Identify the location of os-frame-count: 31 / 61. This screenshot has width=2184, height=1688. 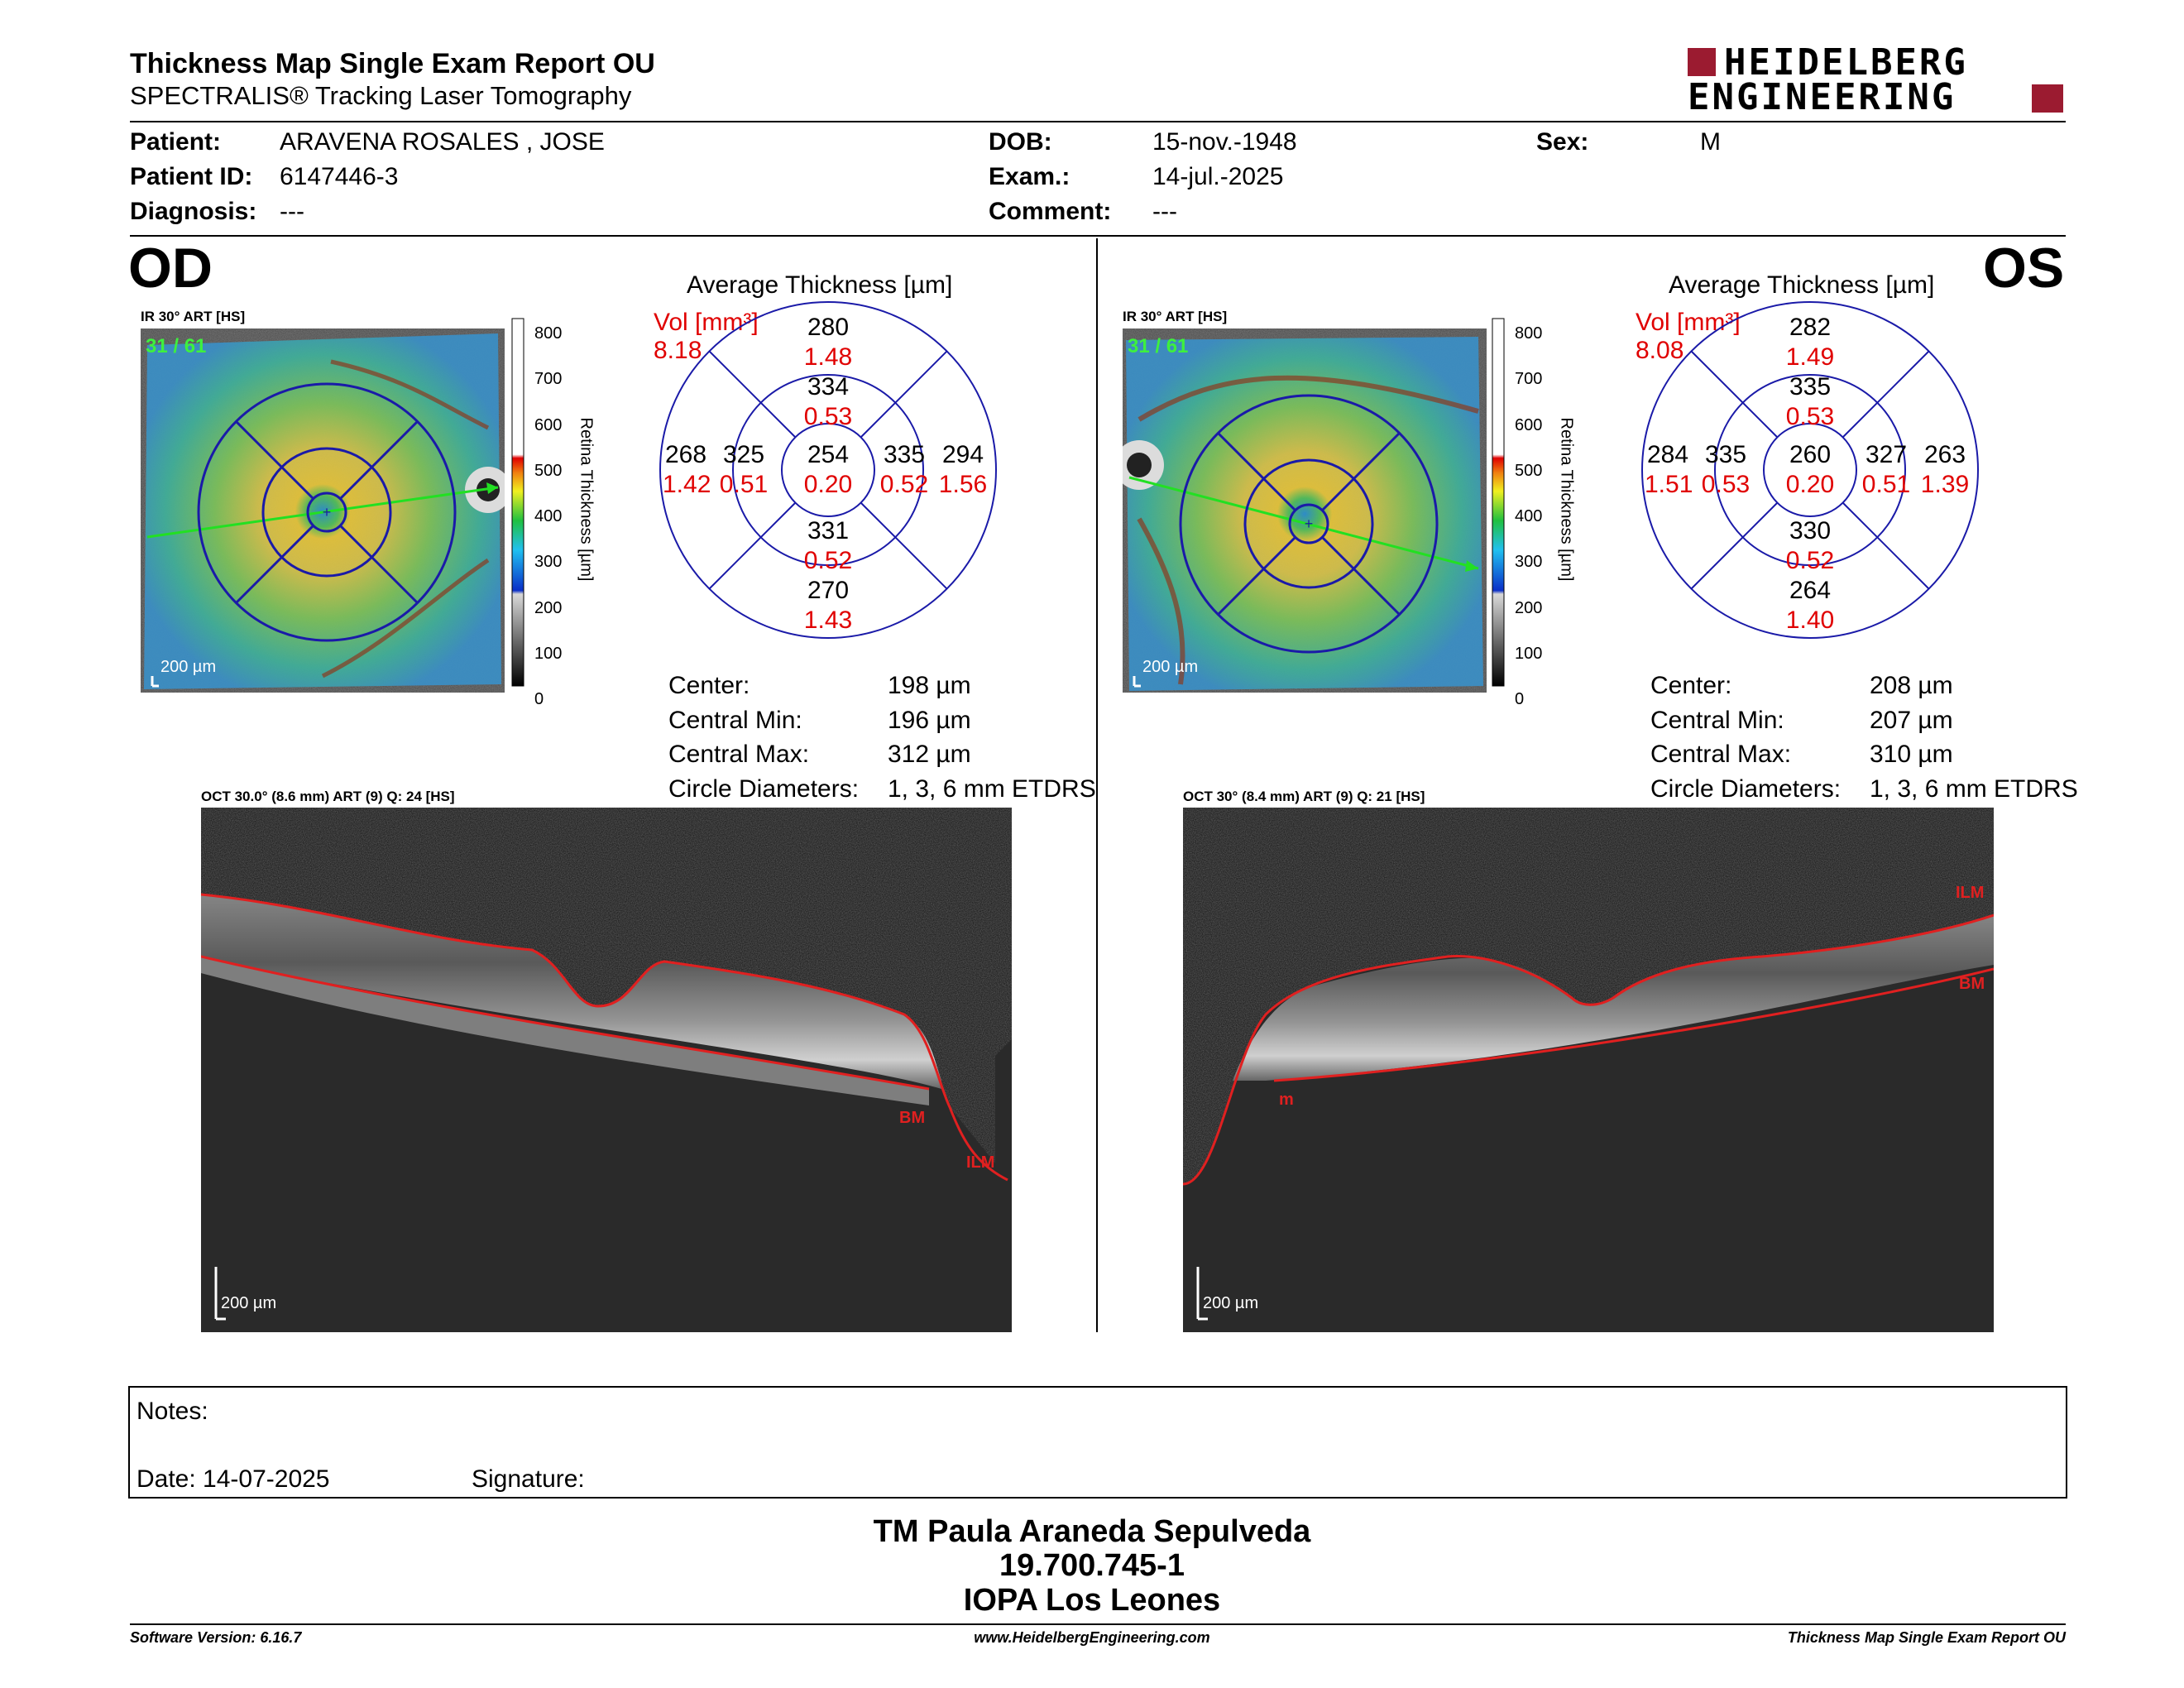
(1158, 346).